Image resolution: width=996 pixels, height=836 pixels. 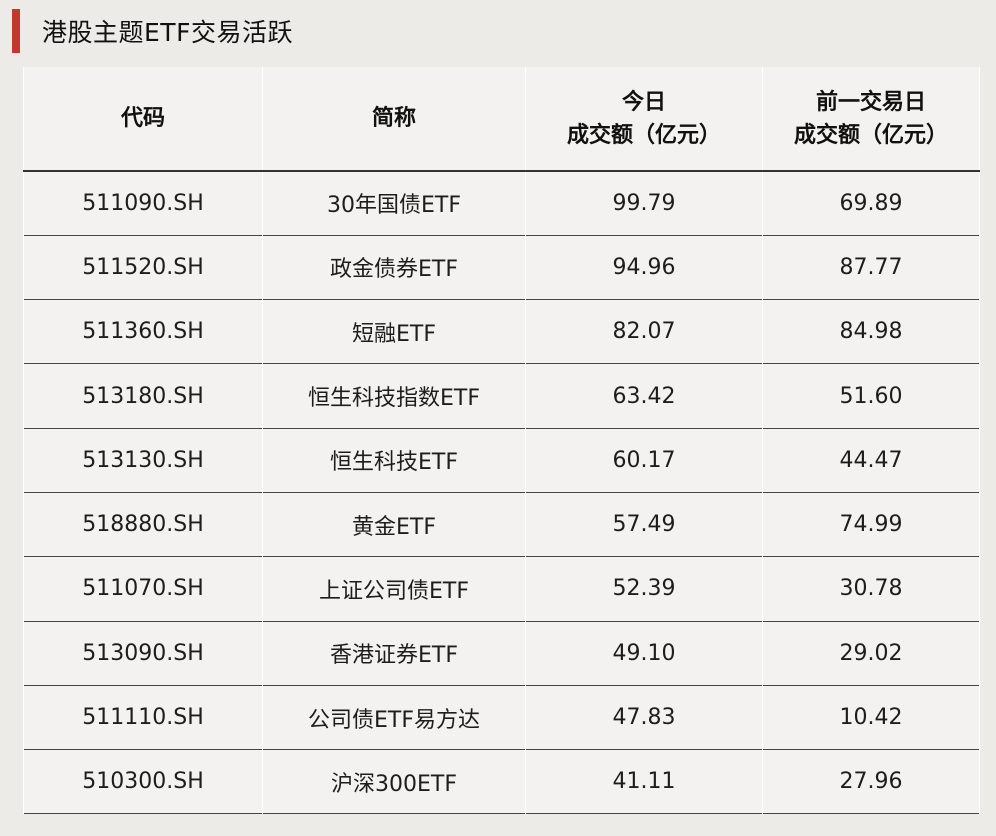 I want to click on cell-name: 上证公司债ETF, so click(x=394, y=589).